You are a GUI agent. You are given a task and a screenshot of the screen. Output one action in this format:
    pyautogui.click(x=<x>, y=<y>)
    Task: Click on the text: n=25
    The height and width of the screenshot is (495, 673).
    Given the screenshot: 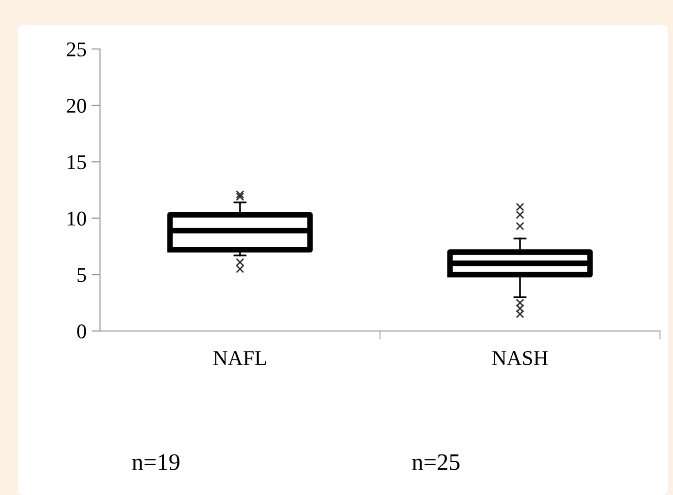 What is the action you would take?
    pyautogui.click(x=436, y=462)
    